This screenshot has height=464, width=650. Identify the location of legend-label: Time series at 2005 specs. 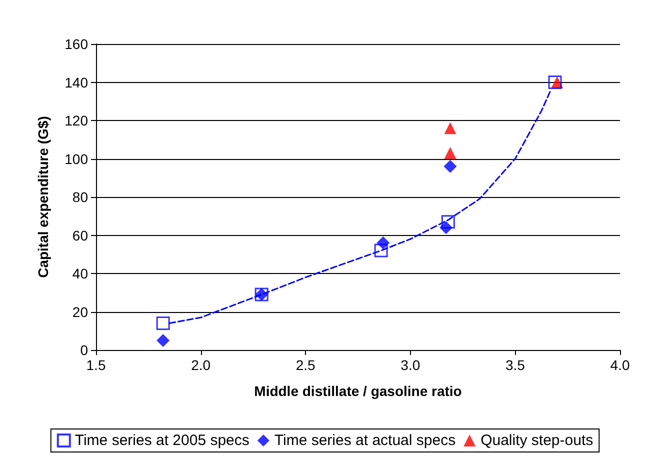
(162, 440).